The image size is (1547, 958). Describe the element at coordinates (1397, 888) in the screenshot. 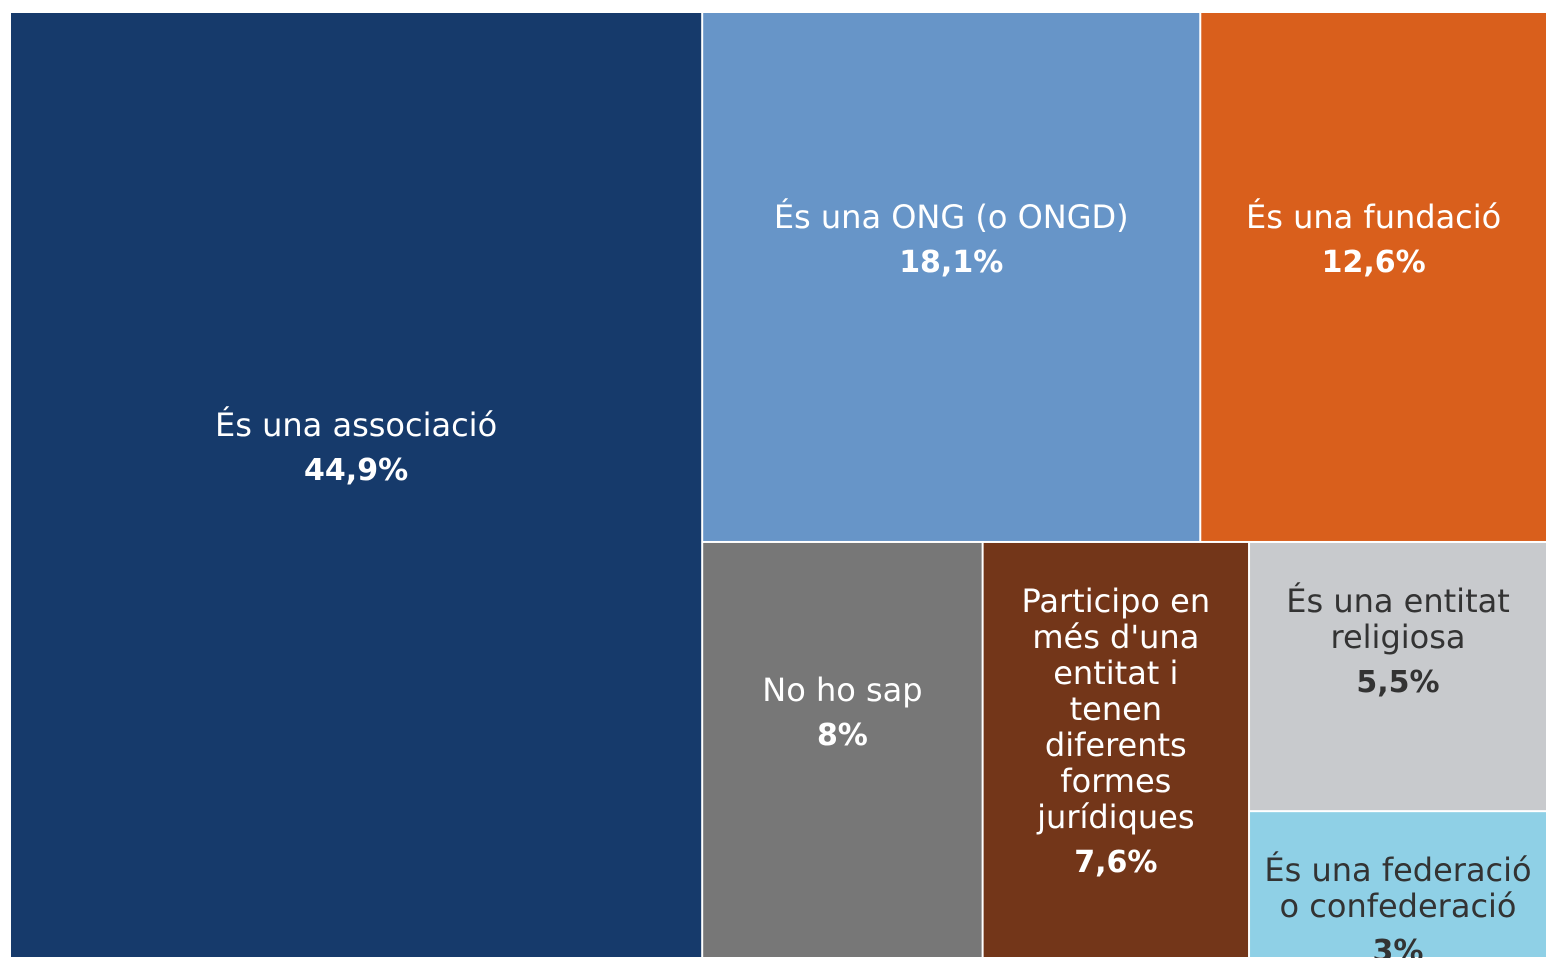

I see `cell-label: És una federació o confederació` at that location.